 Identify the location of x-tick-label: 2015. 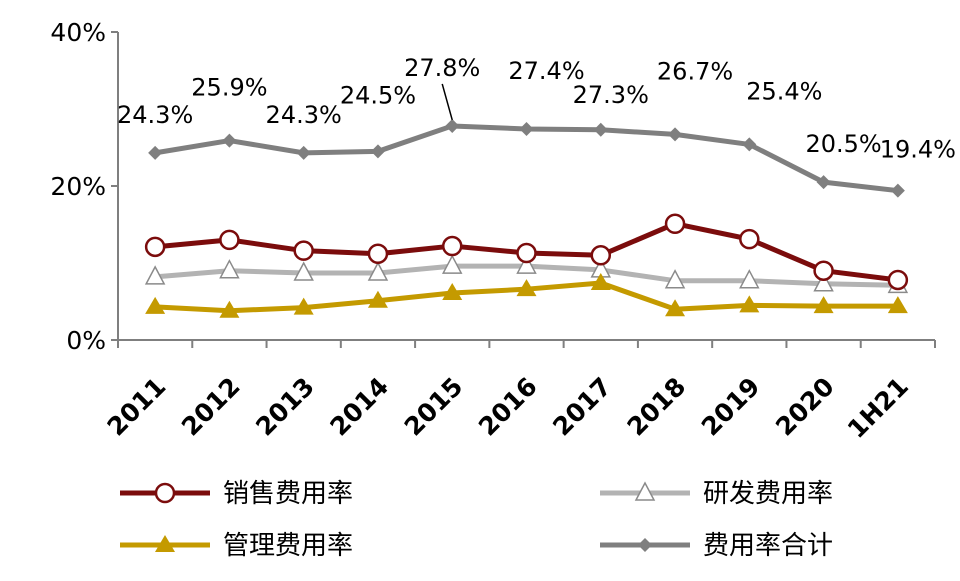
(434, 407).